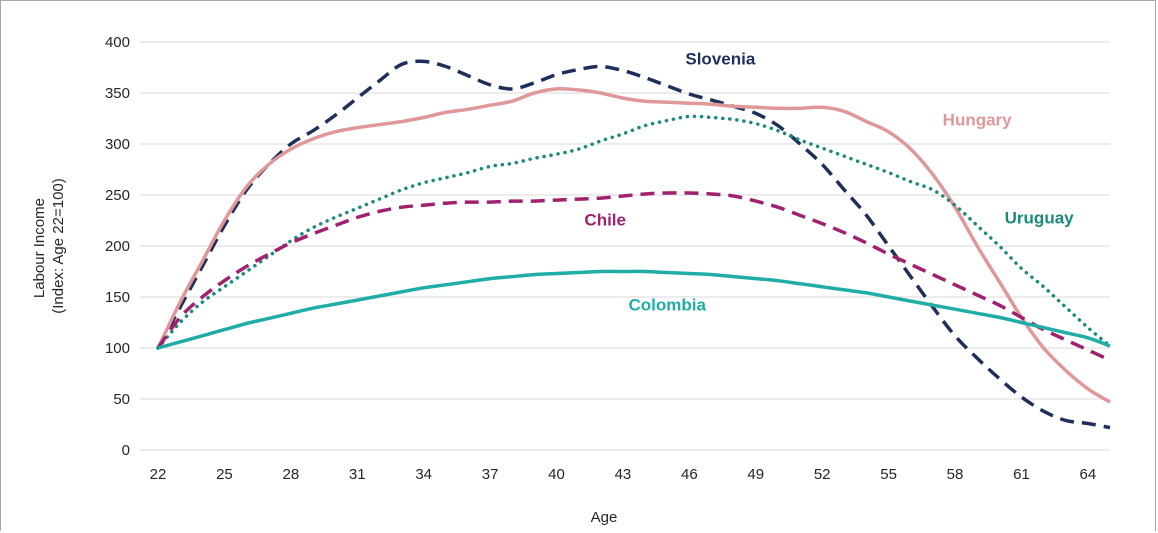 This screenshot has height=533, width=1158. What do you see at coordinates (1088, 474) in the screenshot?
I see `x-tick-label: 64` at bounding box center [1088, 474].